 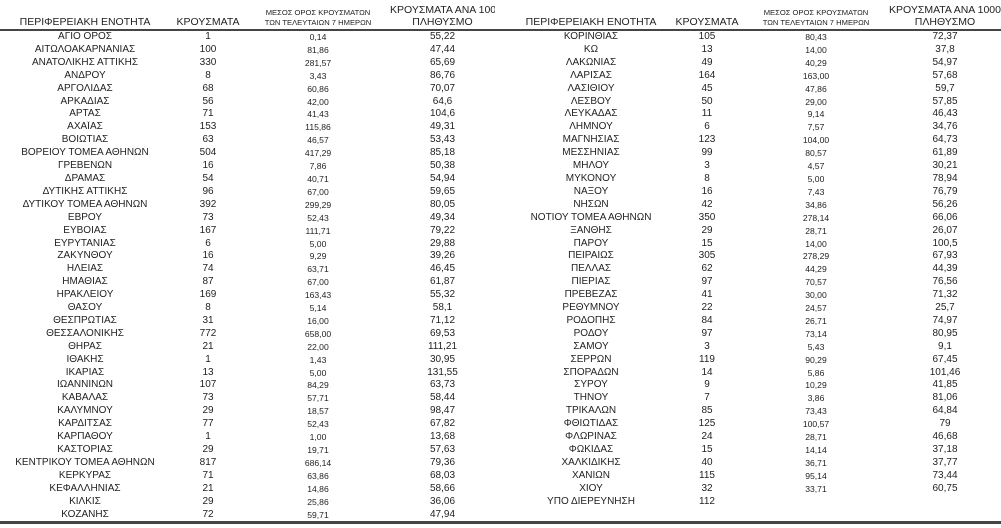 What do you see at coordinates (945, 282) in the screenshot?
I see `per100k-cell: 76,56` at bounding box center [945, 282].